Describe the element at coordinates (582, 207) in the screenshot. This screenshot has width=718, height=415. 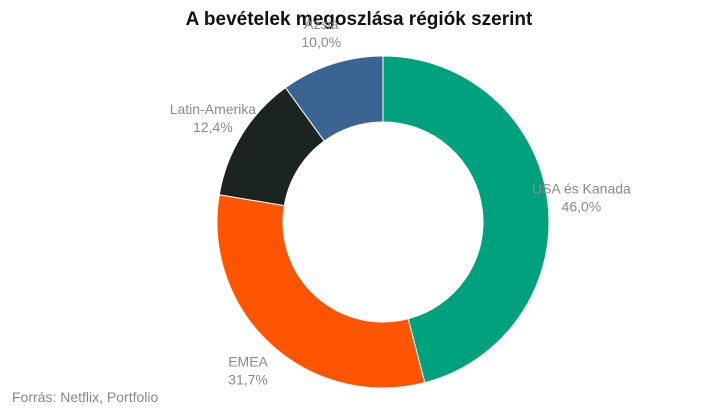
I see `slice-value-0: 46,0%` at that location.